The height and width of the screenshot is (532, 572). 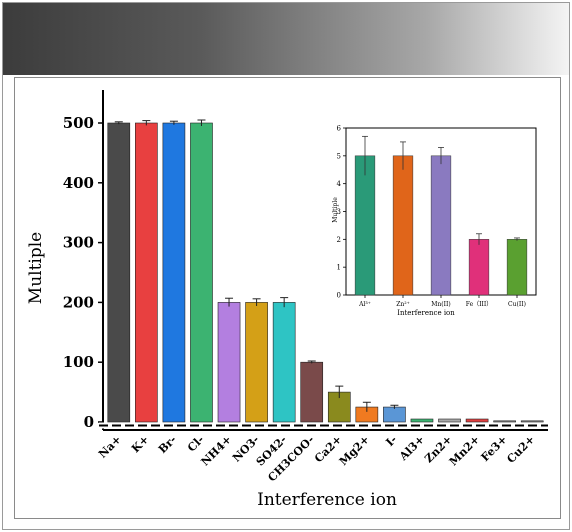 I want to click on x-tick-label: Cu2+, so click(x=520, y=449).